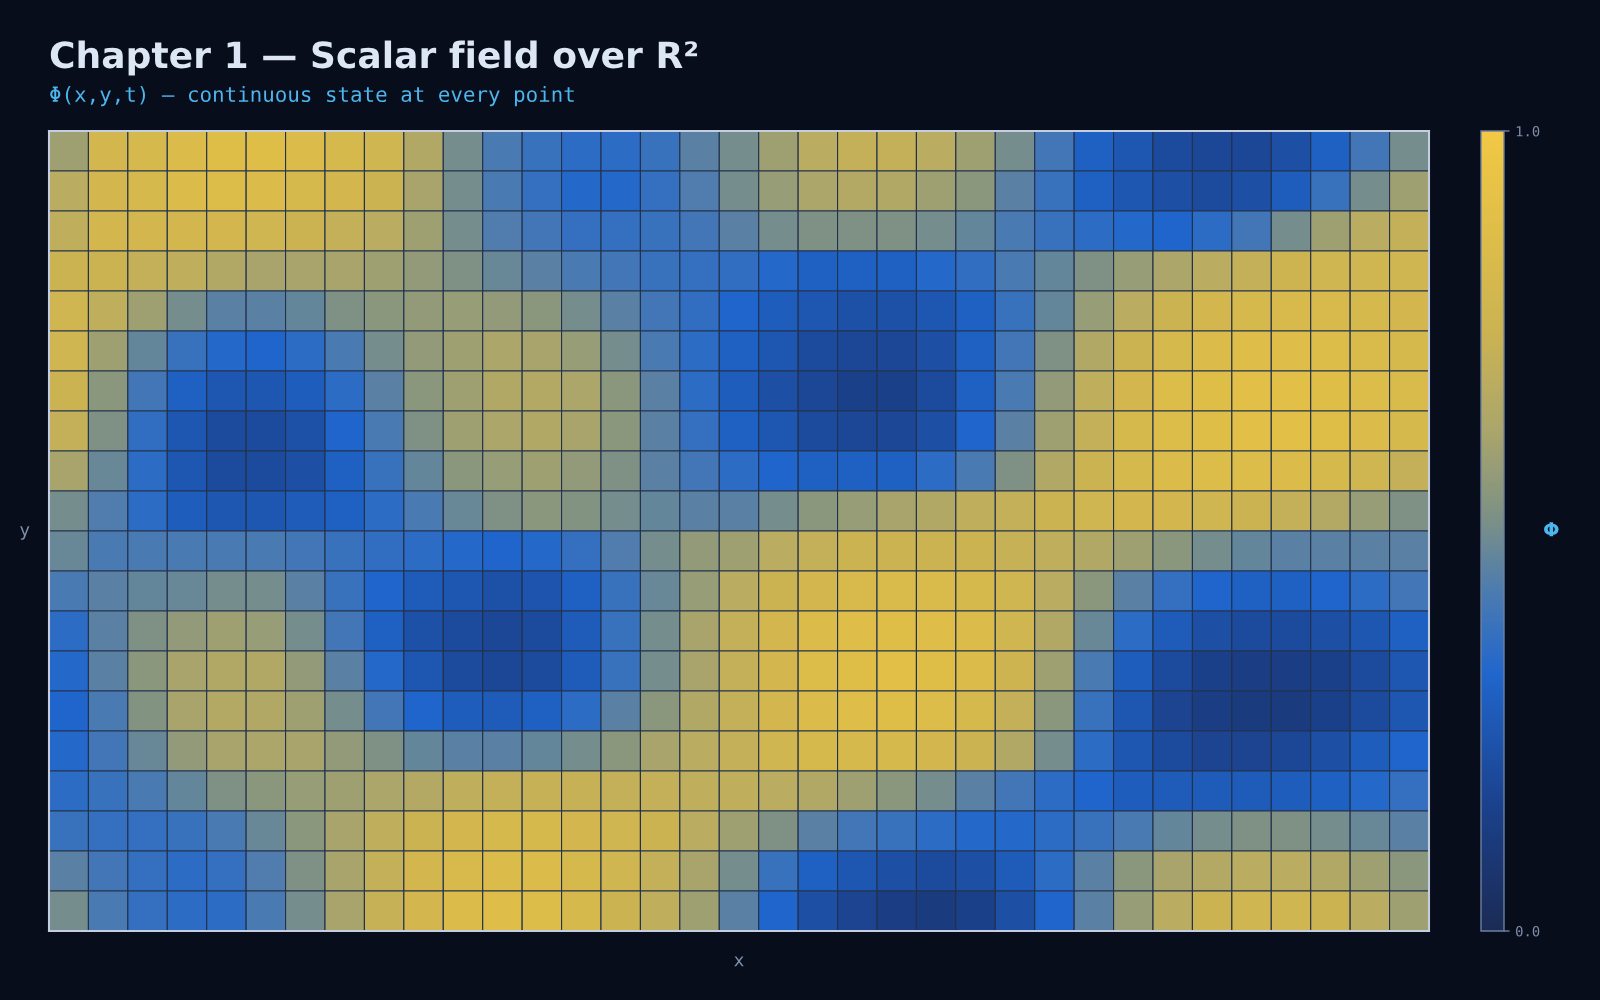 The image size is (1600, 1000). I want to click on x-axis-title: x, so click(739, 961).